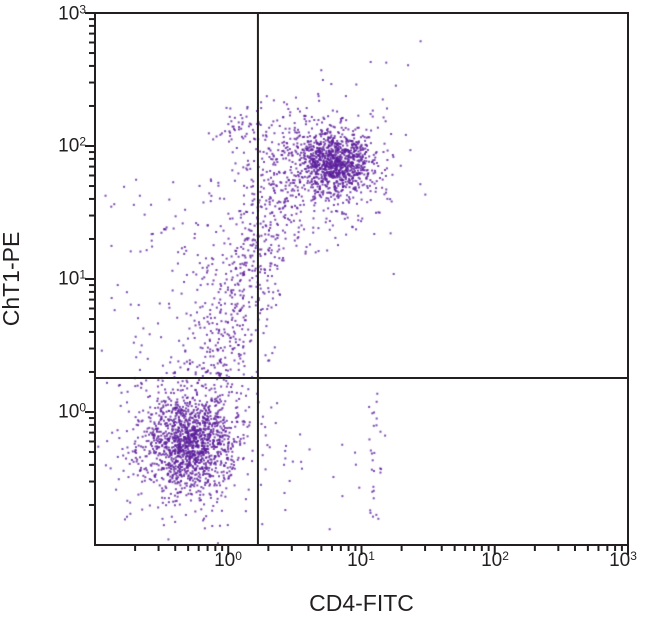 Image resolution: width=650 pixels, height=625 pixels. What do you see at coordinates (72, 145) in the screenshot?
I see `y-tick-label-100: 10²` at bounding box center [72, 145].